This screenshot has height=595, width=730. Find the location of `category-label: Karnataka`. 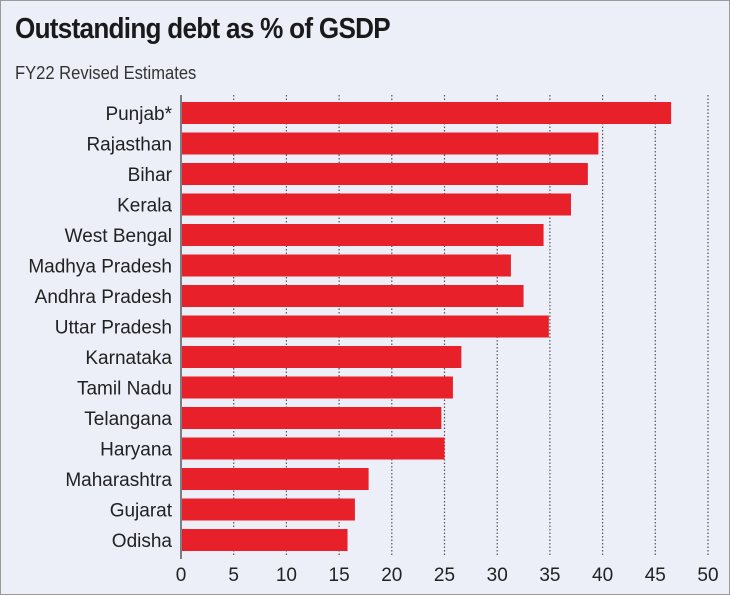

category-label: Karnataka is located at coordinates (128, 358).